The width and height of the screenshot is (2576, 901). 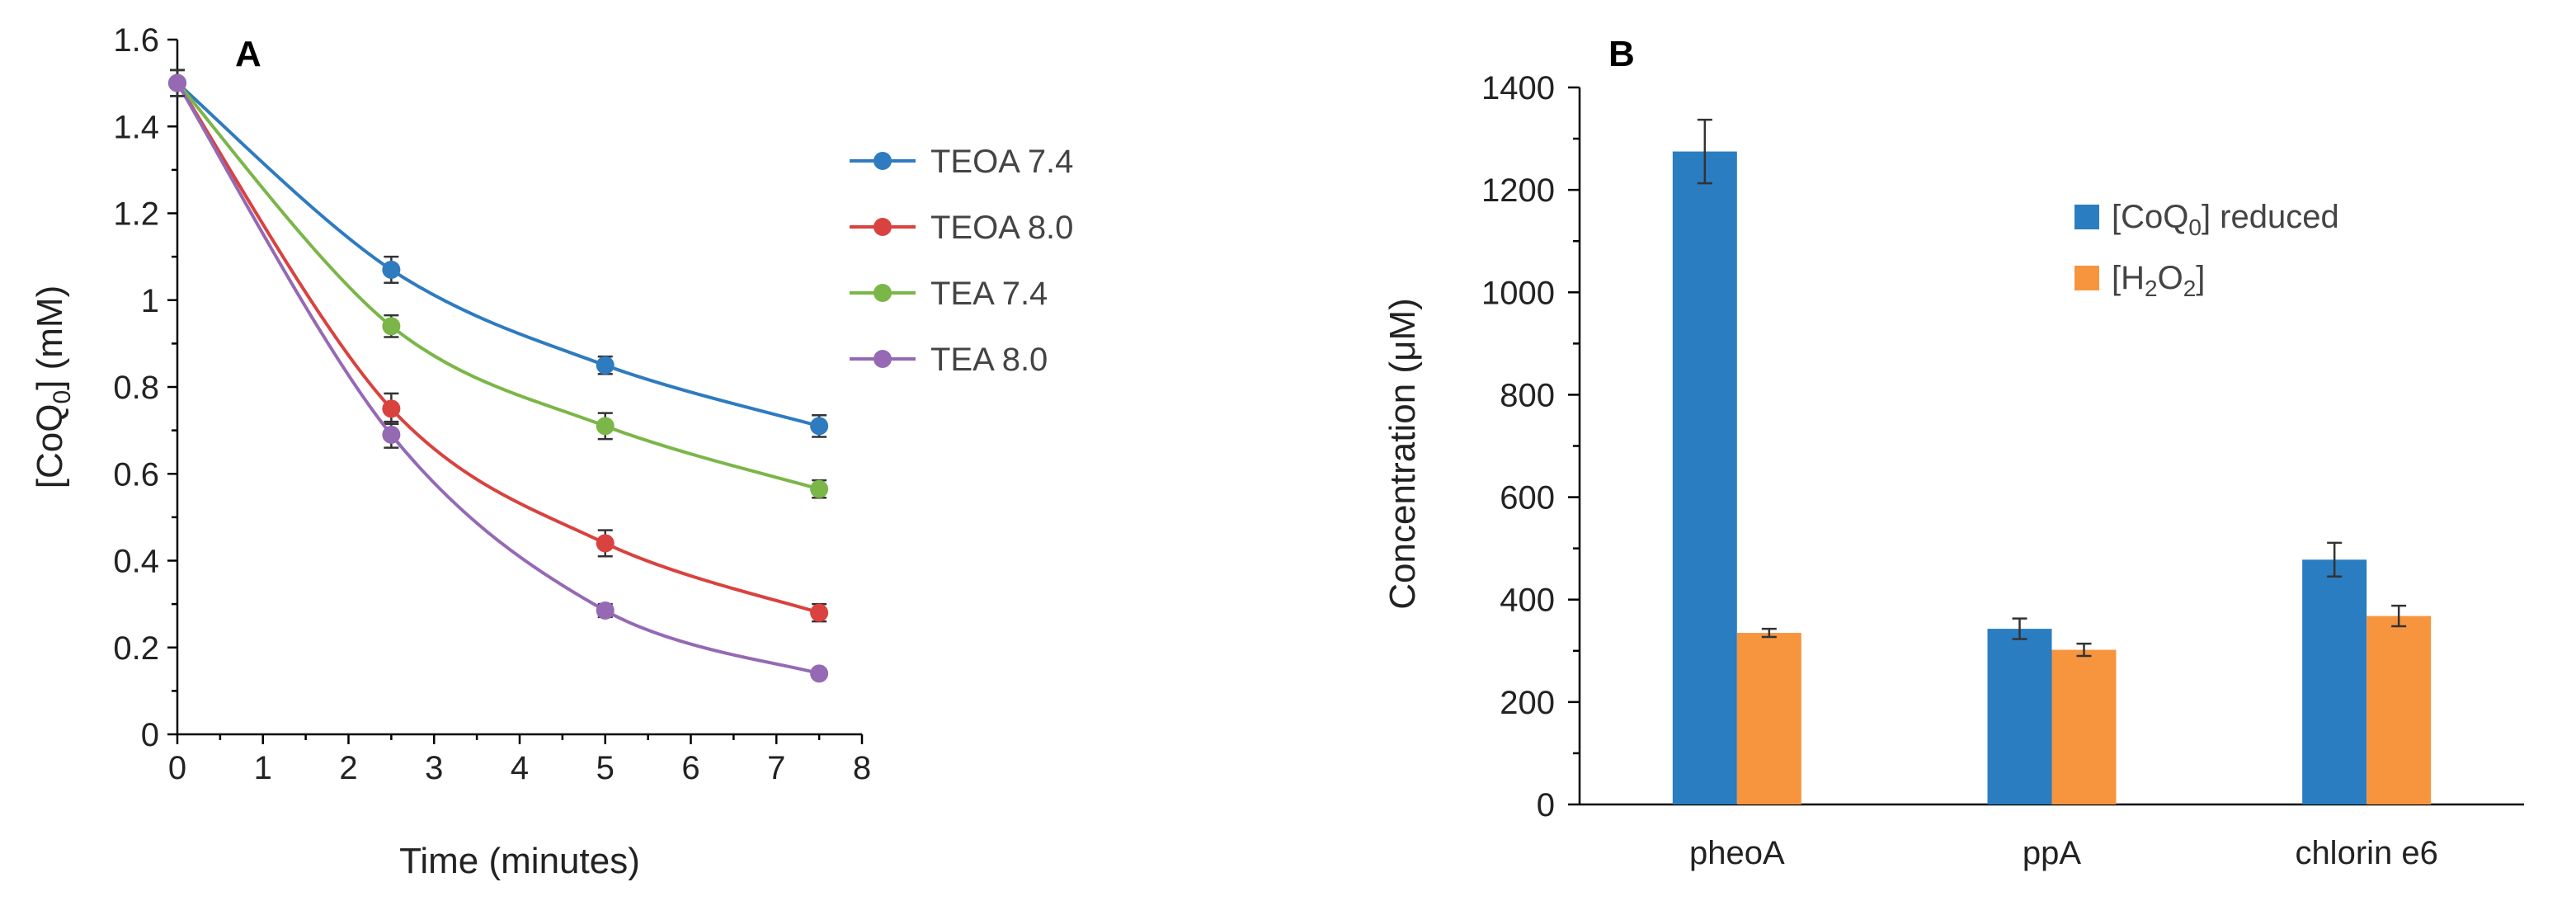 I want to click on chart-a-x-title: Time (minutes), so click(x=519, y=861).